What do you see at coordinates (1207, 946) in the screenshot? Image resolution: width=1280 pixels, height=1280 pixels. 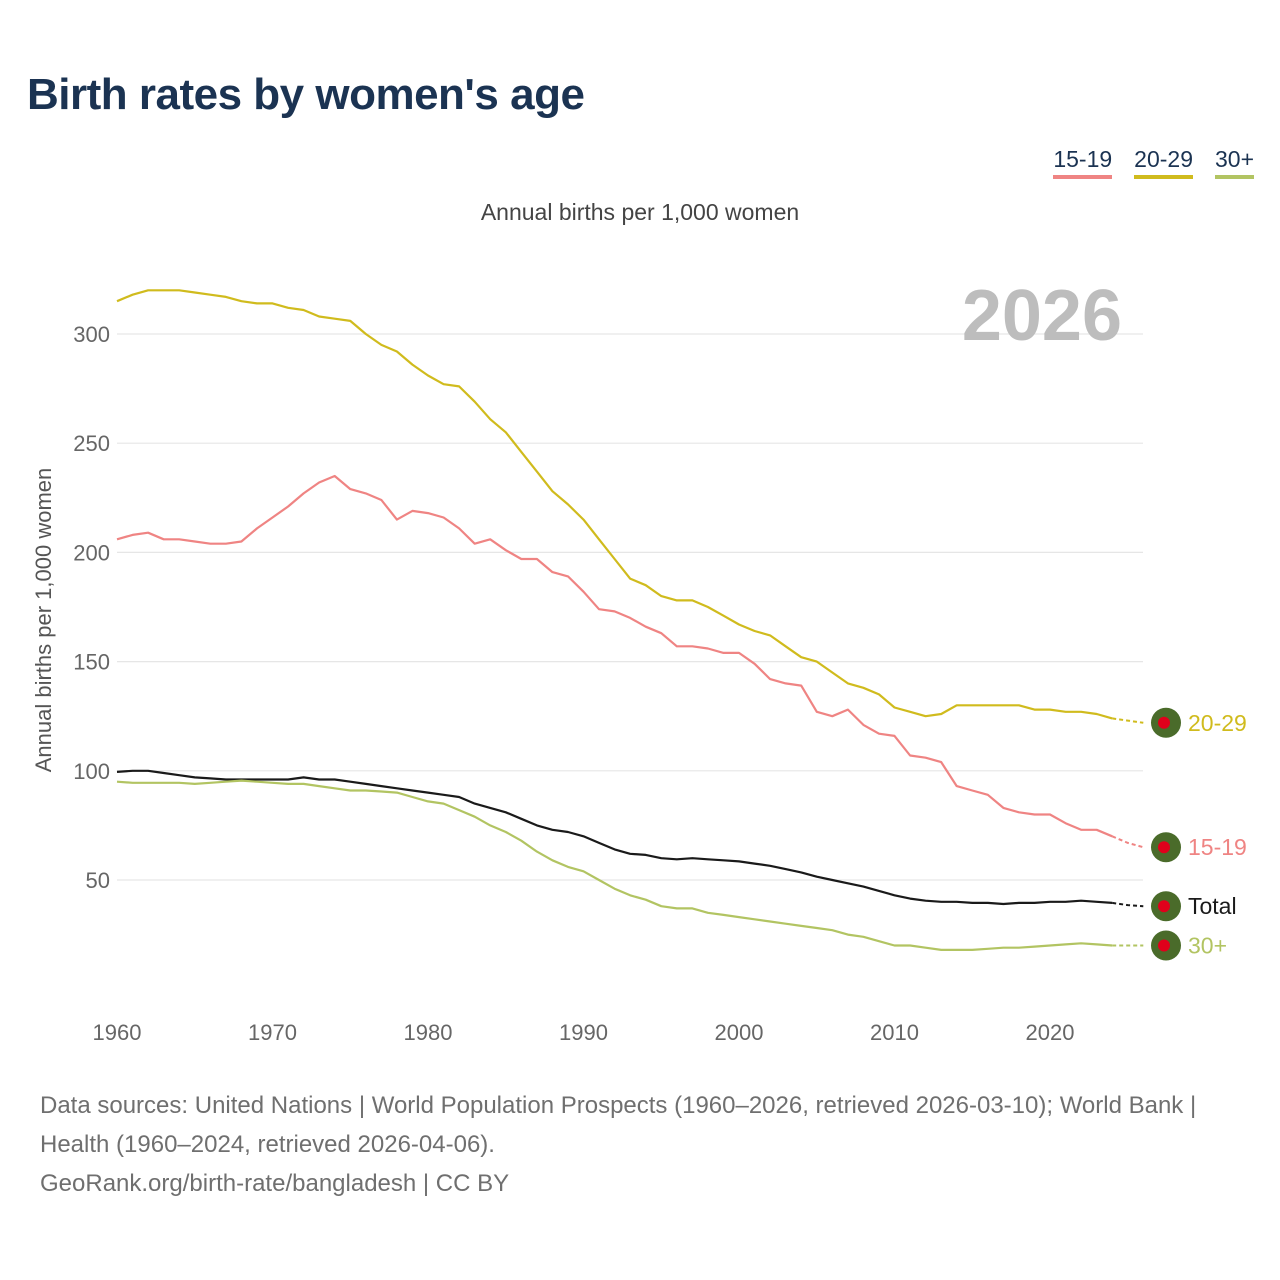 I see `end-label-30plus: 30+` at bounding box center [1207, 946].